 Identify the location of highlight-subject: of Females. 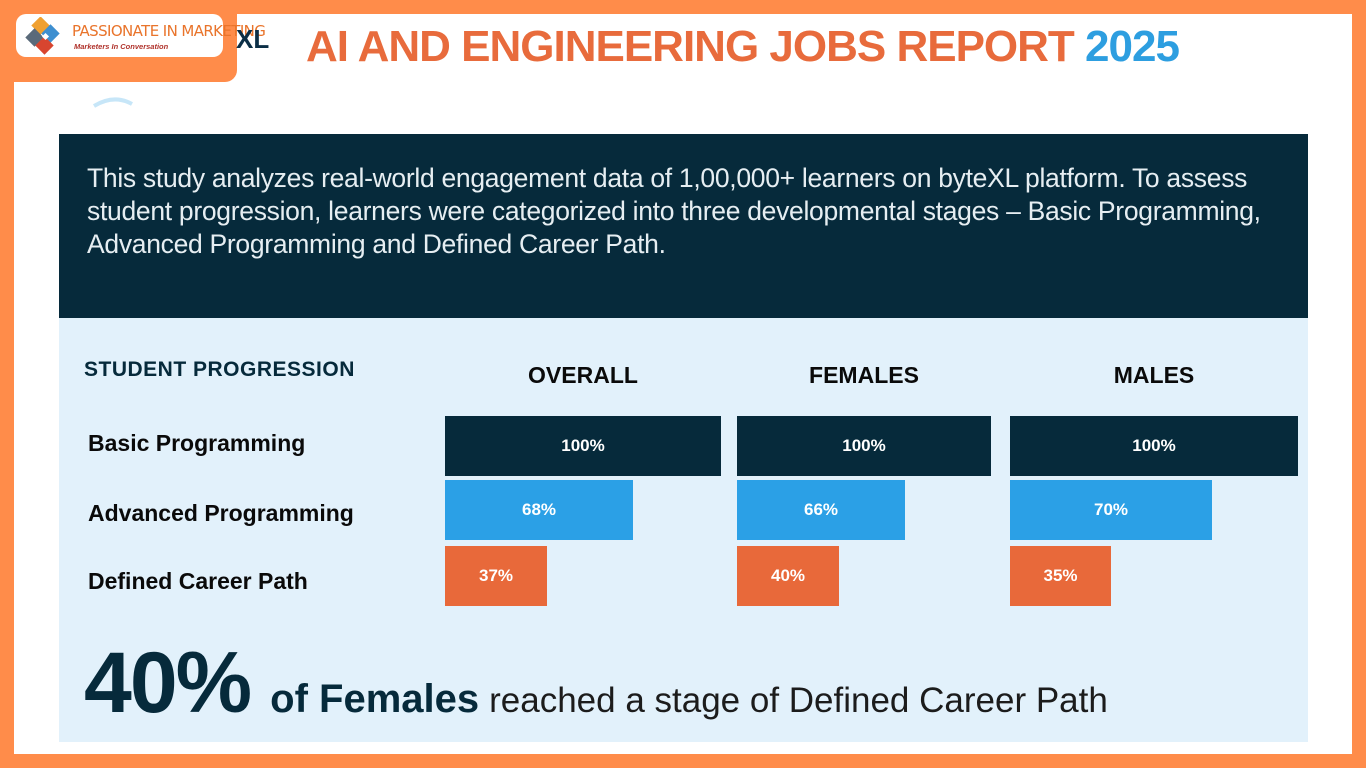
(375, 699).